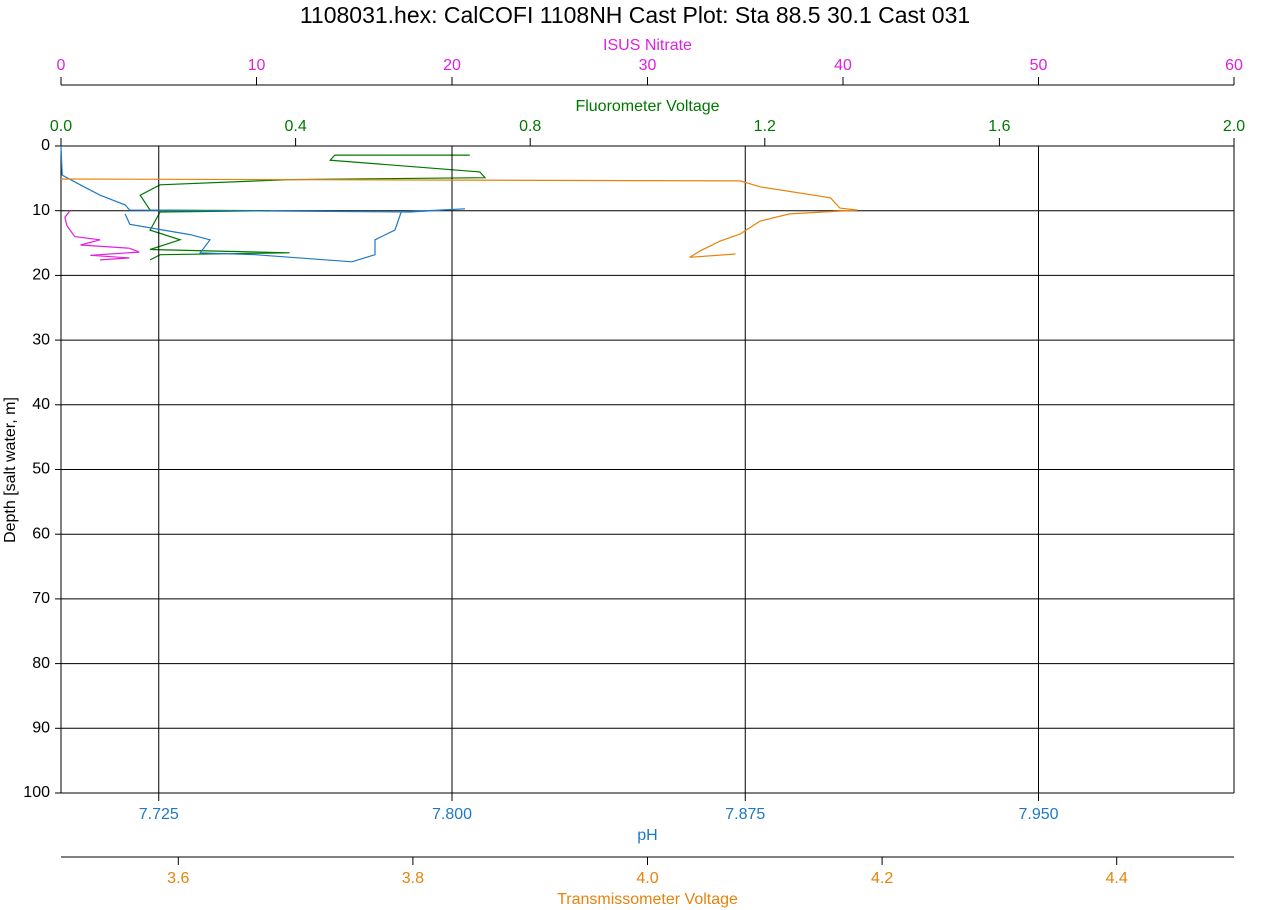 The height and width of the screenshot is (910, 1270). Describe the element at coordinates (41, 728) in the screenshot. I see `y-tick-label: 90` at that location.